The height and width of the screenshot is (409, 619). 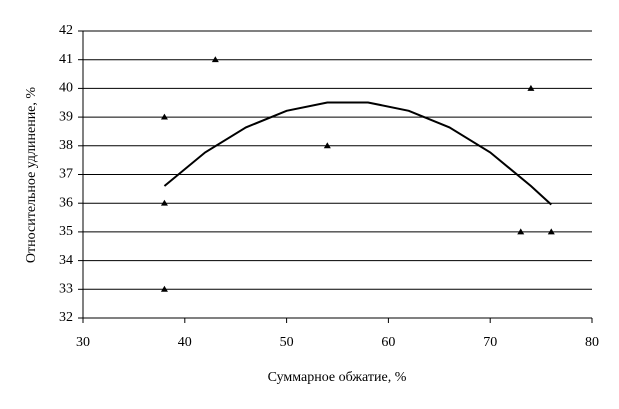 I want to click on y-tick-label: 41, so click(x=66, y=59).